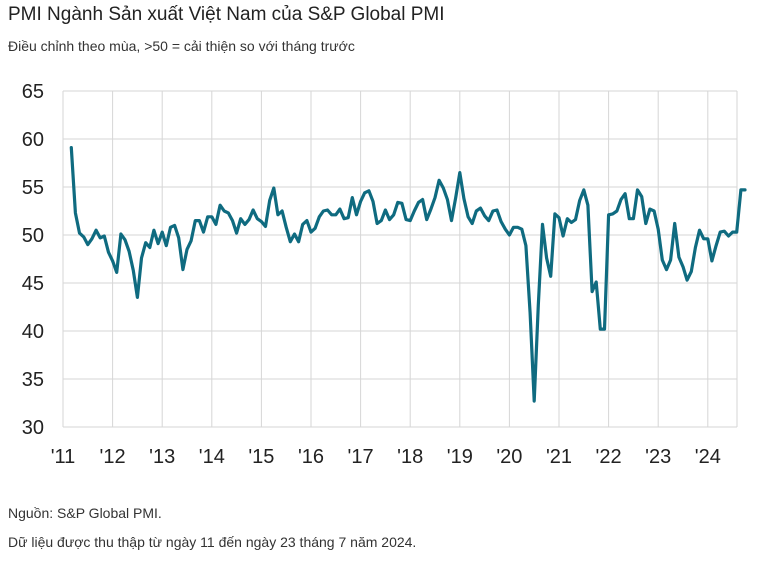 The image size is (769, 566). What do you see at coordinates (410, 457) in the screenshot?
I see `x-tick-label: '18` at bounding box center [410, 457].